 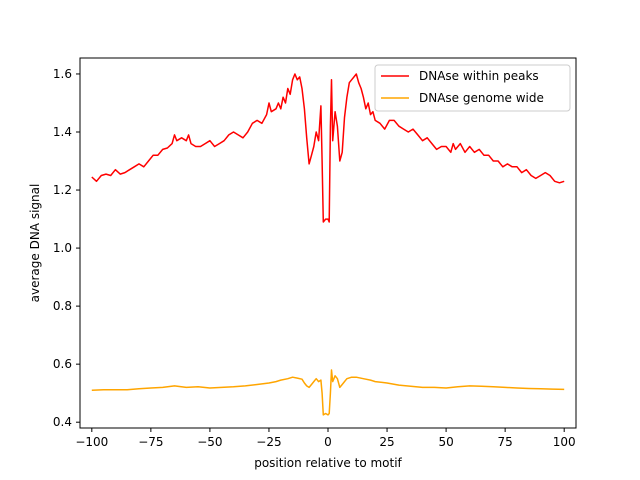 I want to click on legend-box, so click(x=472, y=88).